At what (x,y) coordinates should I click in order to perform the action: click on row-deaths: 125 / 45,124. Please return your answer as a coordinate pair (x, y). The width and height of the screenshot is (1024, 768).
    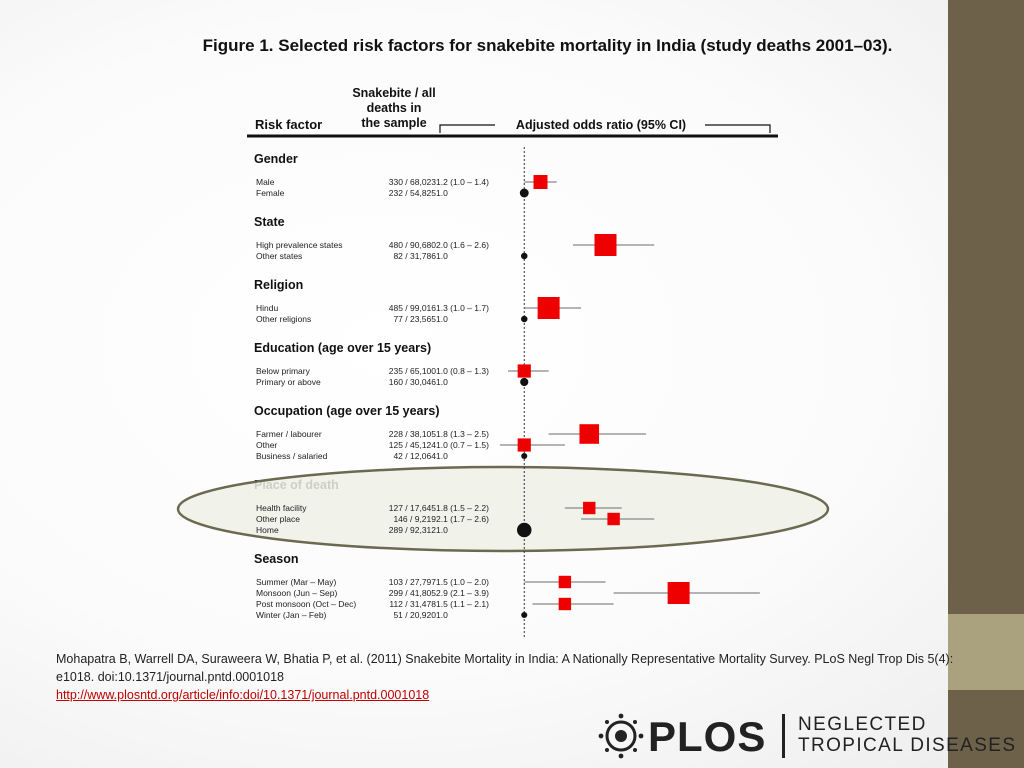
    Looking at the image, I should click on (413, 445).